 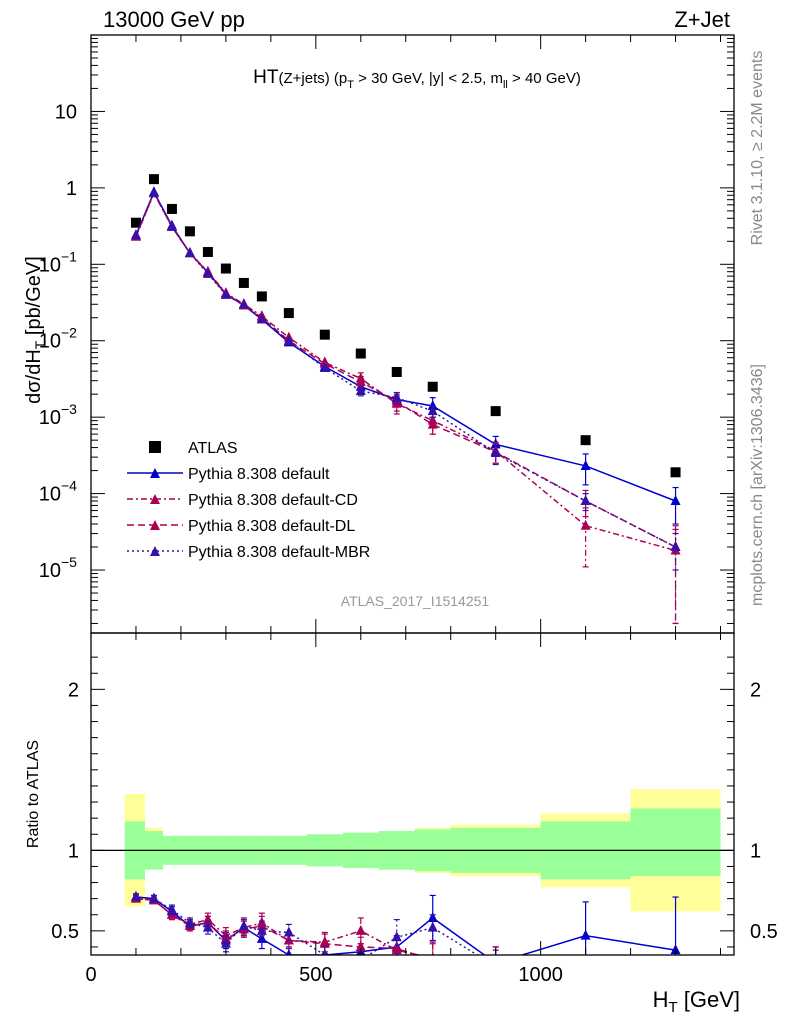 I want to click on band-inner-segment, so click(x=675, y=842).